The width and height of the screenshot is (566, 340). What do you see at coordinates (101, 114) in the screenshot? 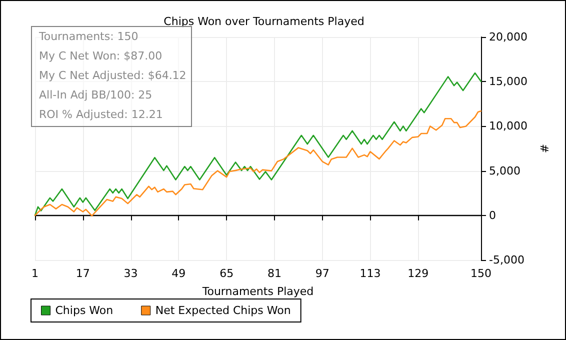
I see `annotation: ROI % Adjusted: 12.21` at bounding box center [101, 114].